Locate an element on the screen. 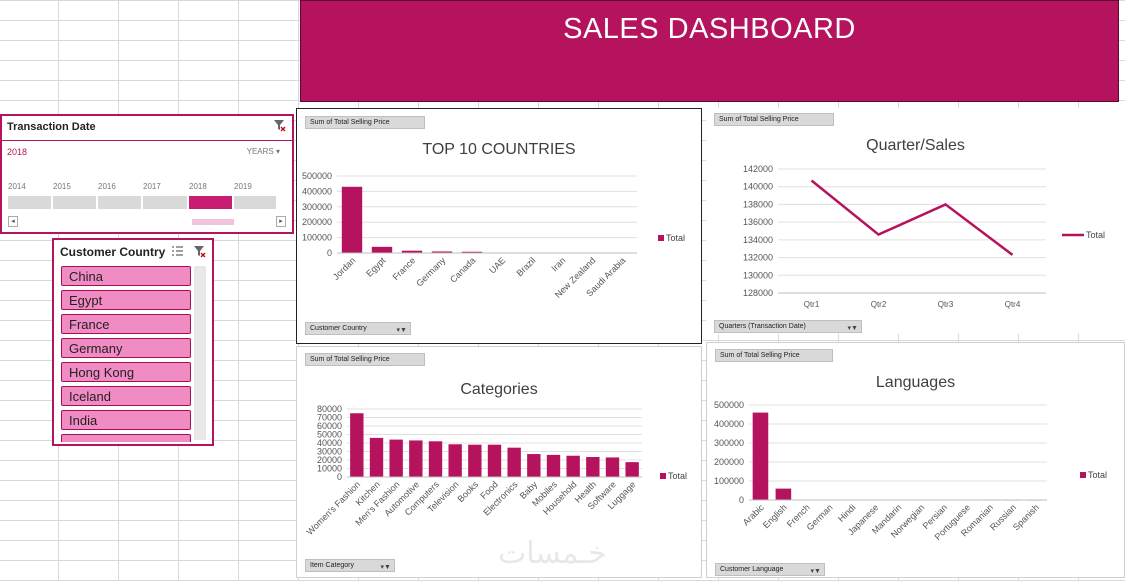  year-label: 2015 is located at coordinates (62, 186).